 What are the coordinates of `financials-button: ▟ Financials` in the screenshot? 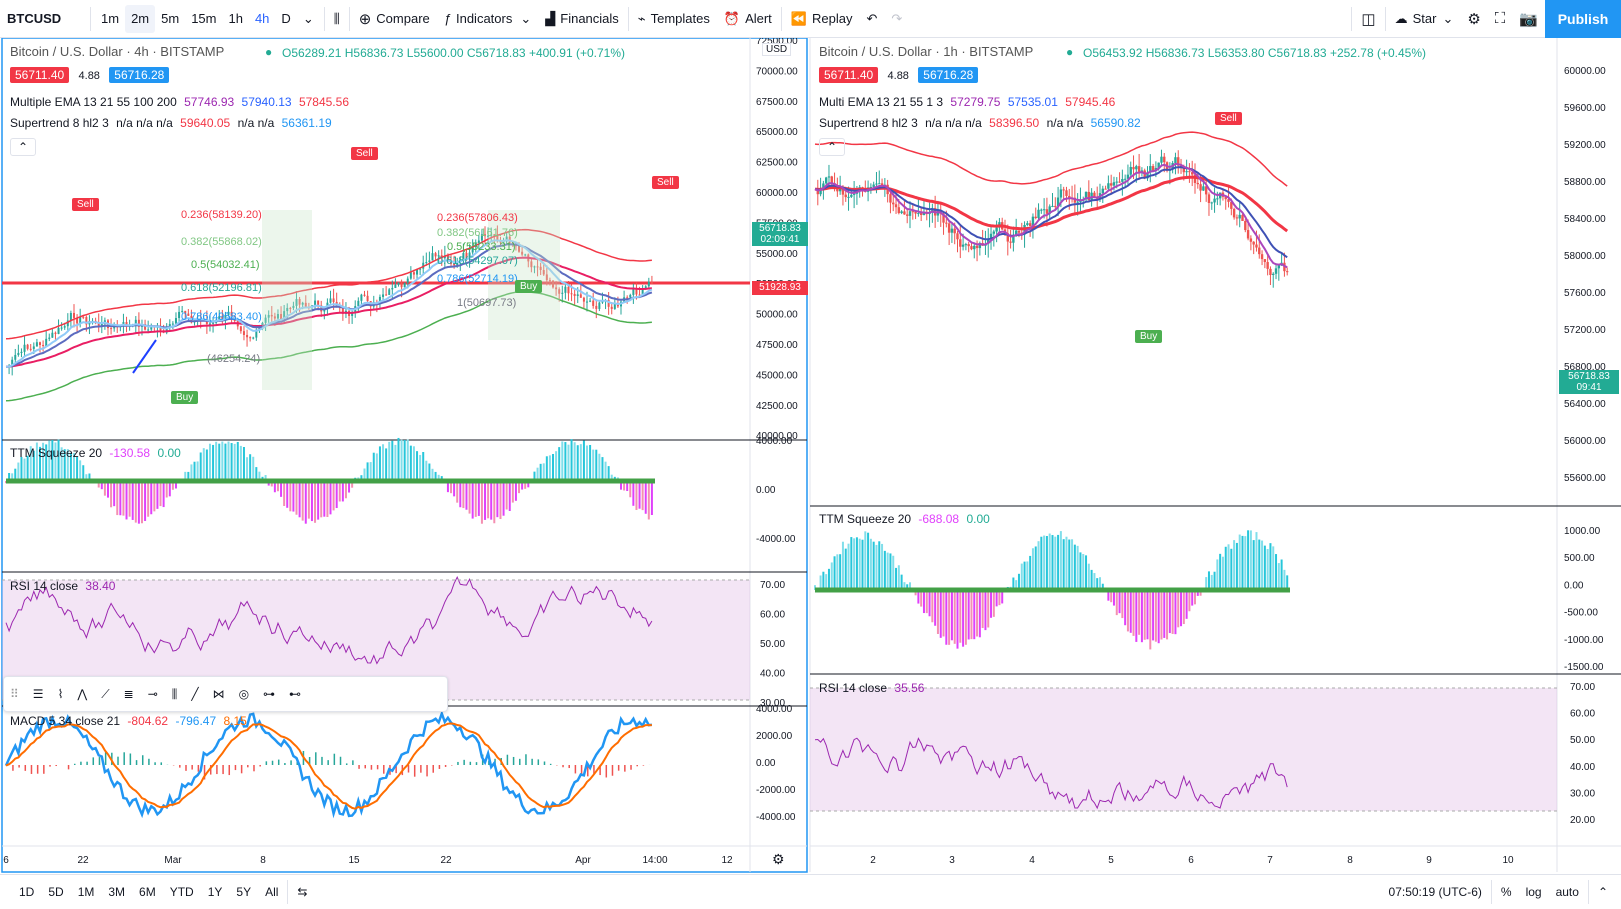 It's located at (582, 19).